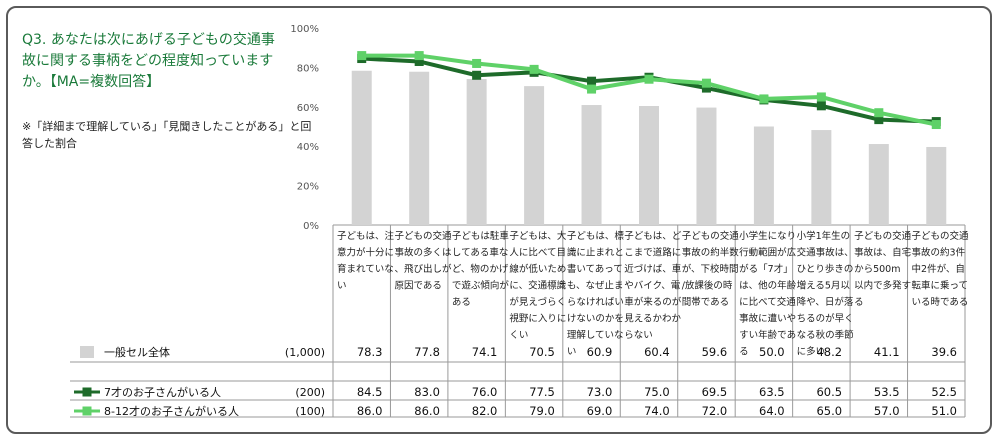 This screenshot has height=441, width=1000. I want to click on y-tick-label: 60%, so click(308, 108).